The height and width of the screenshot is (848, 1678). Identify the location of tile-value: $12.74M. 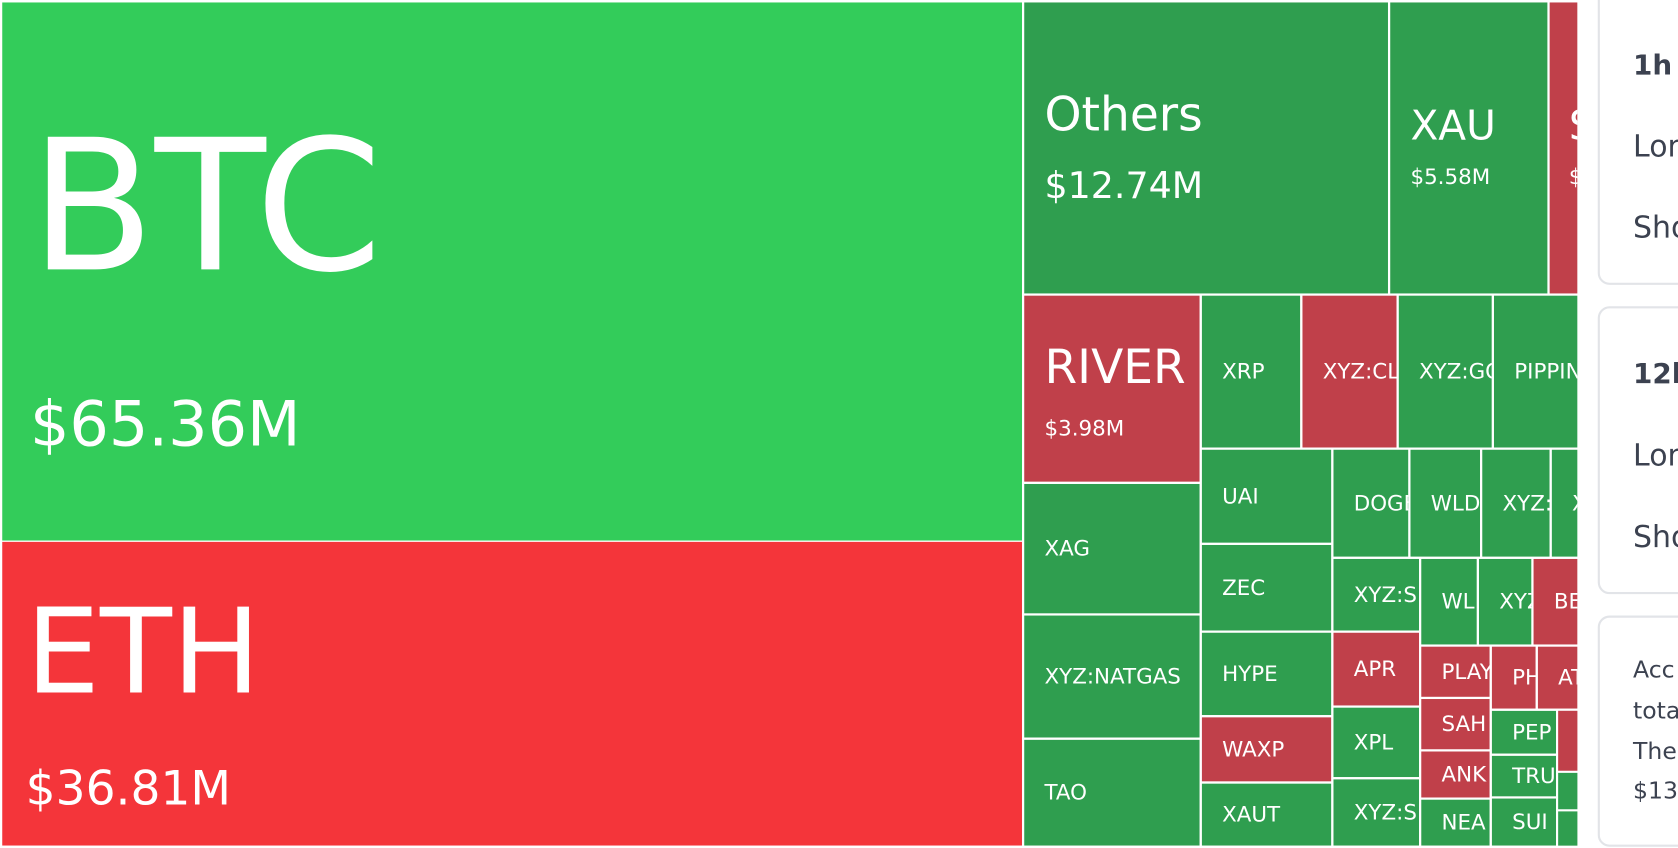
(1123, 185).